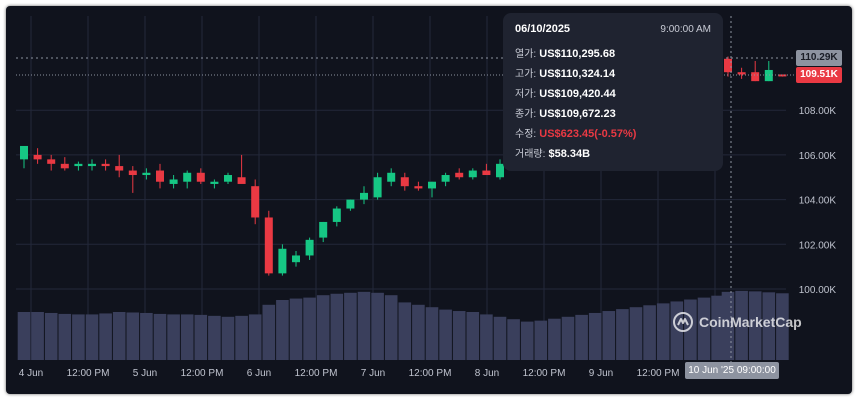 The image size is (860, 402). What do you see at coordinates (487, 373) in the screenshot?
I see `x-tick-label: 8 Jun` at bounding box center [487, 373].